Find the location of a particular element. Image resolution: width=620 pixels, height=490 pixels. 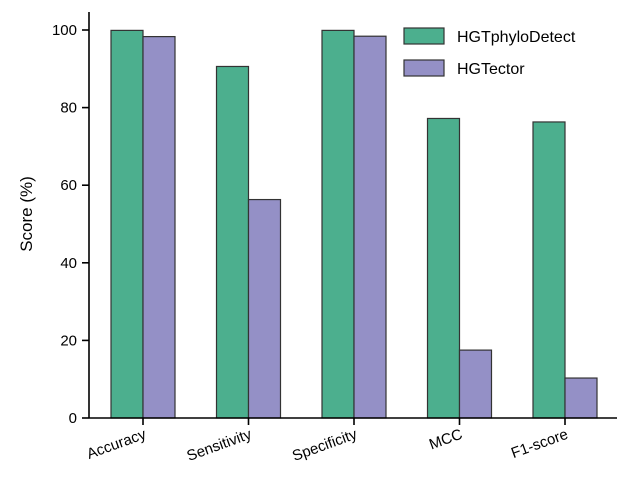

bar-specificity-hgtphylodetect is located at coordinates (338, 224).